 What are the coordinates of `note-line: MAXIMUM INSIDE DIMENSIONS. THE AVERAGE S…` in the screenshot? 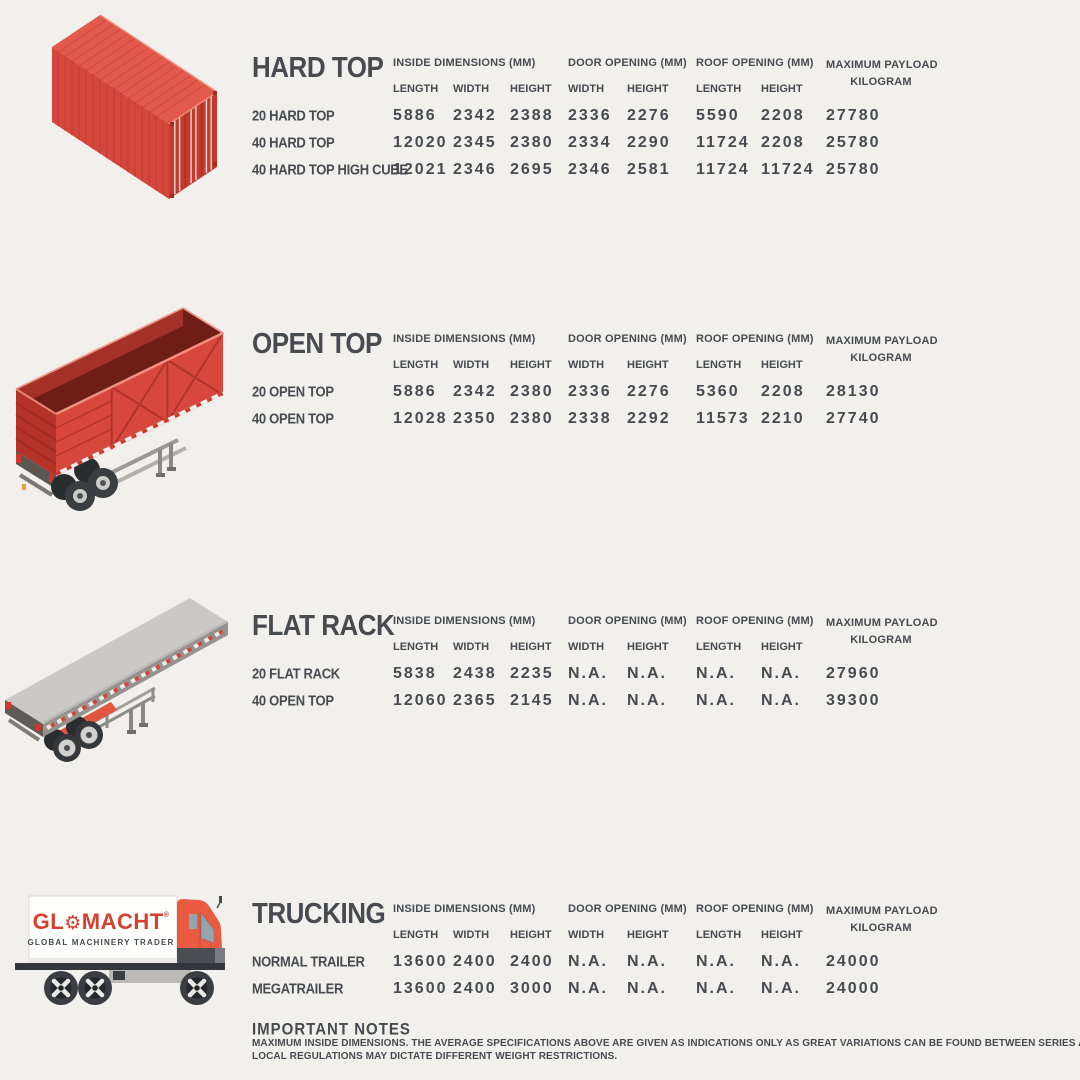 It's located at (666, 1043).